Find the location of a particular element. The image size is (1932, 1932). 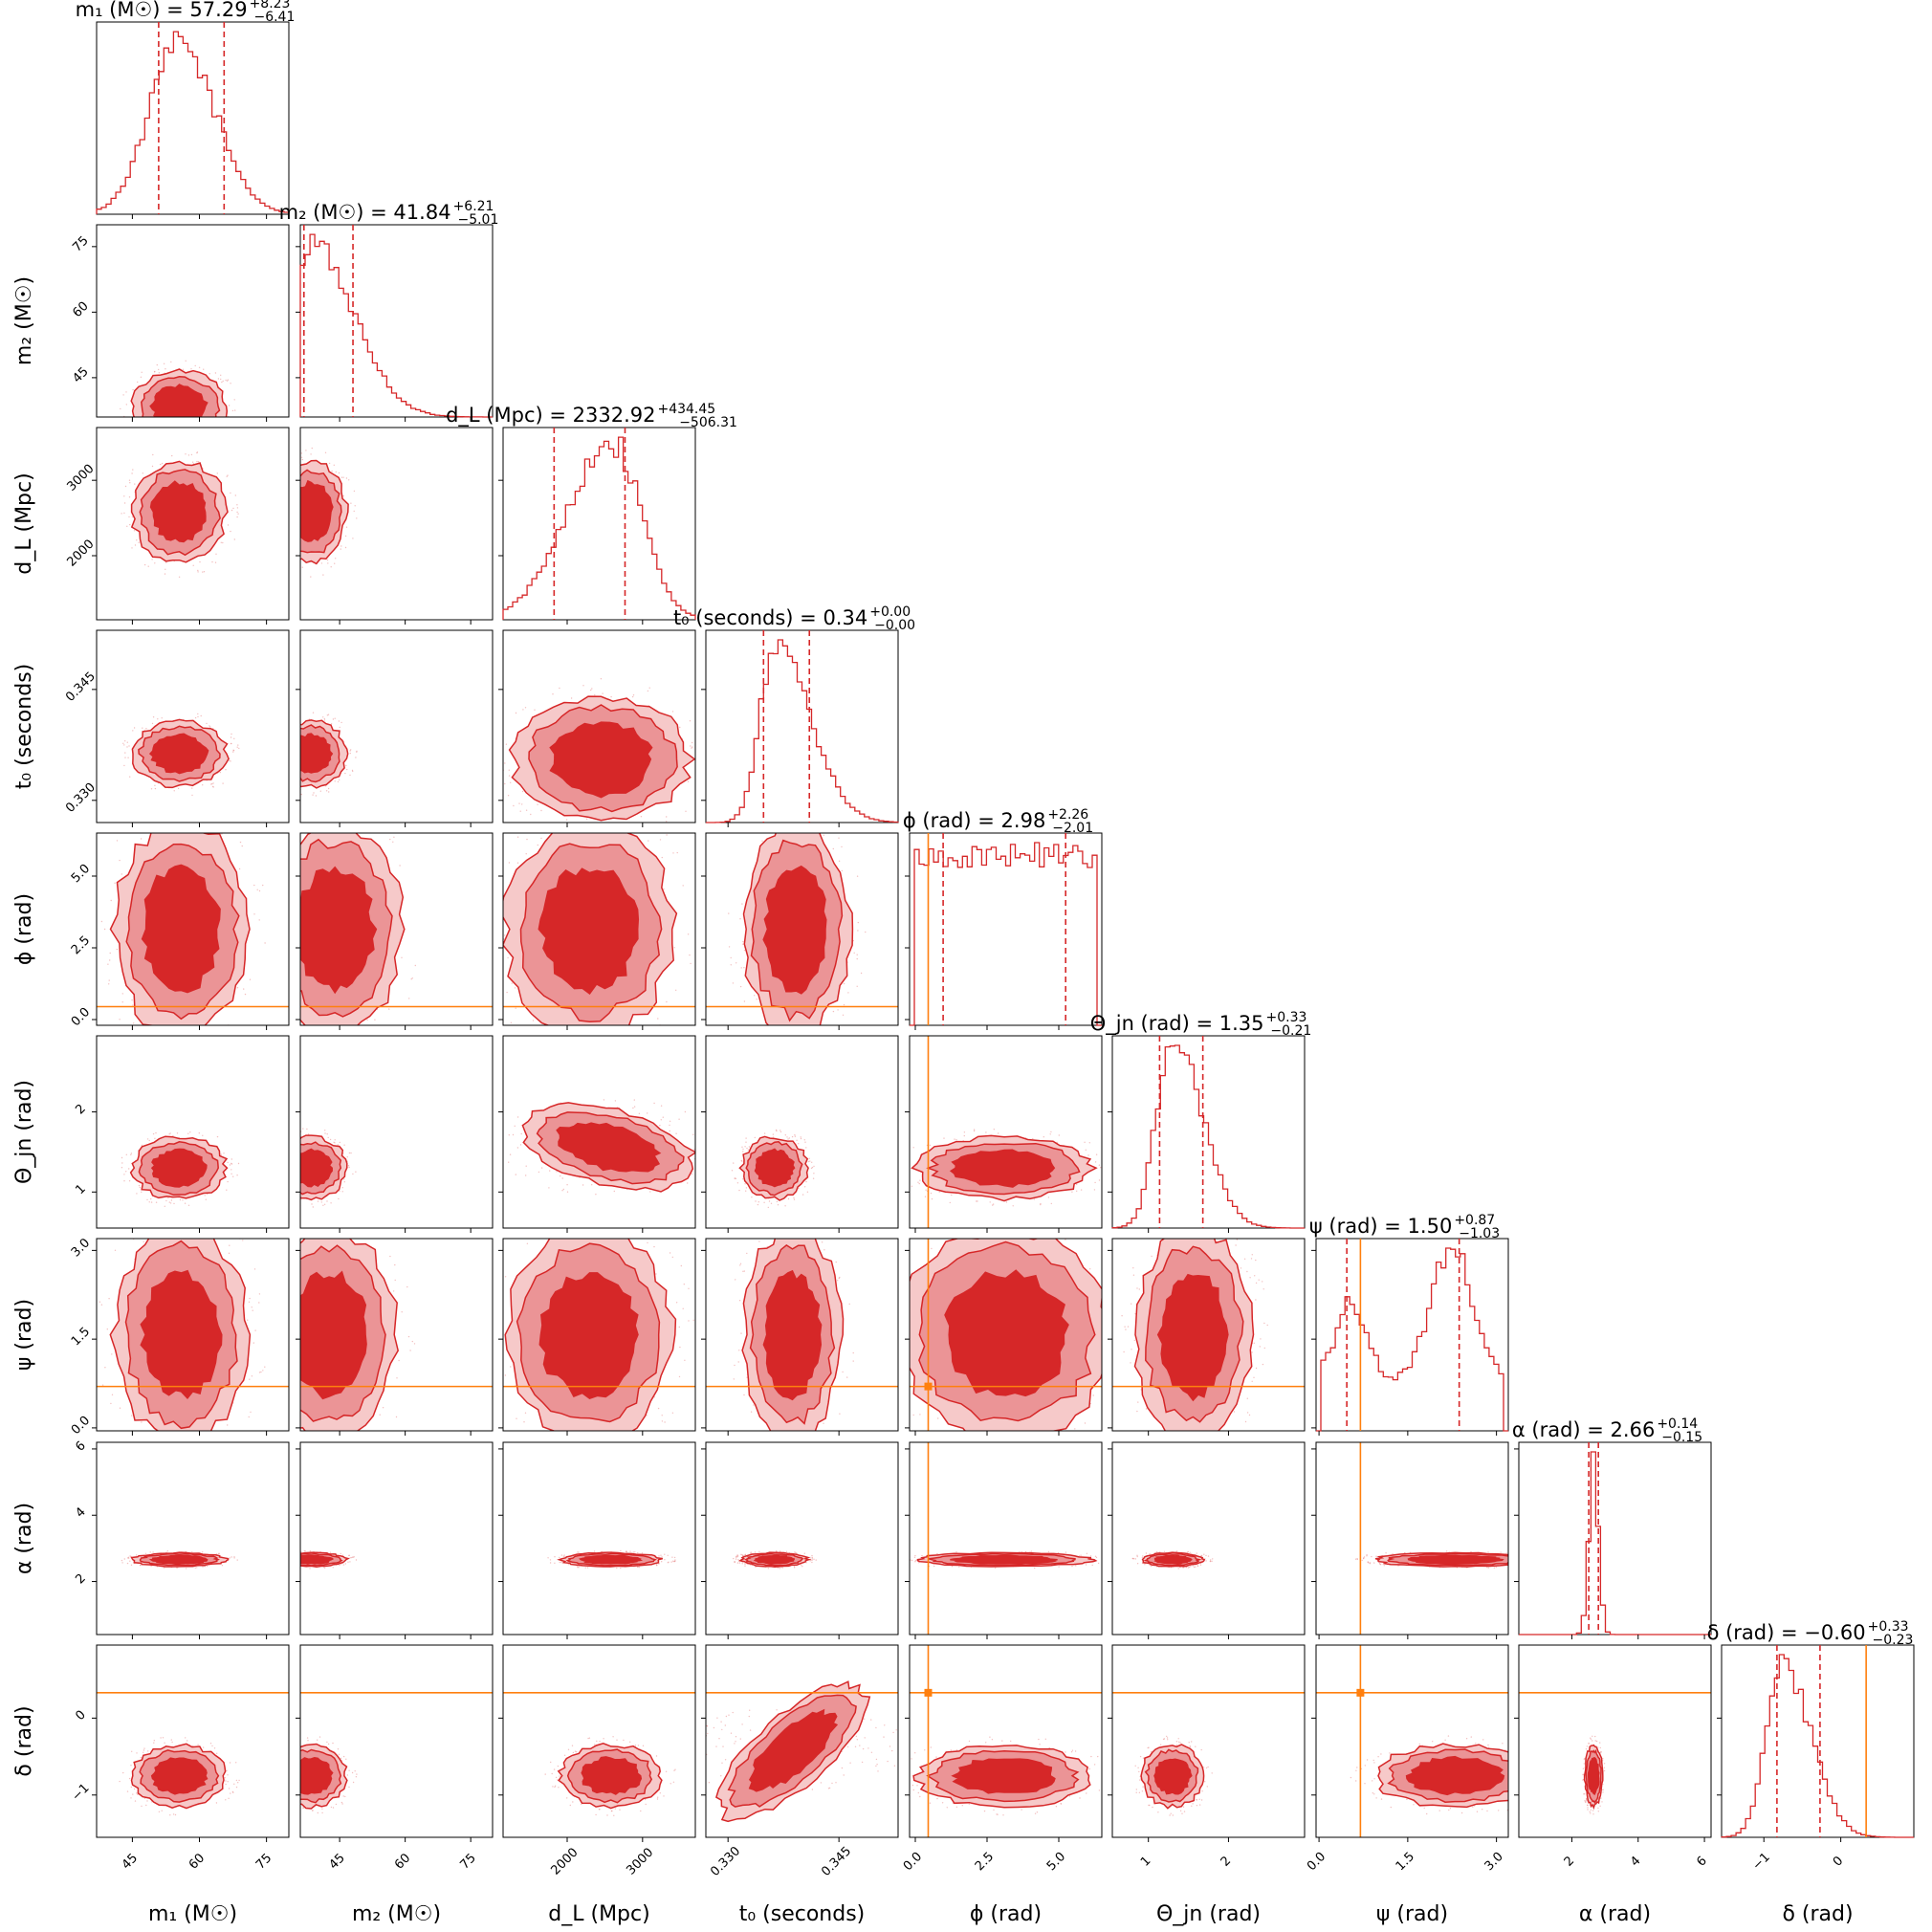

panel-delta-vs-m1 is located at coordinates (193, 1741).